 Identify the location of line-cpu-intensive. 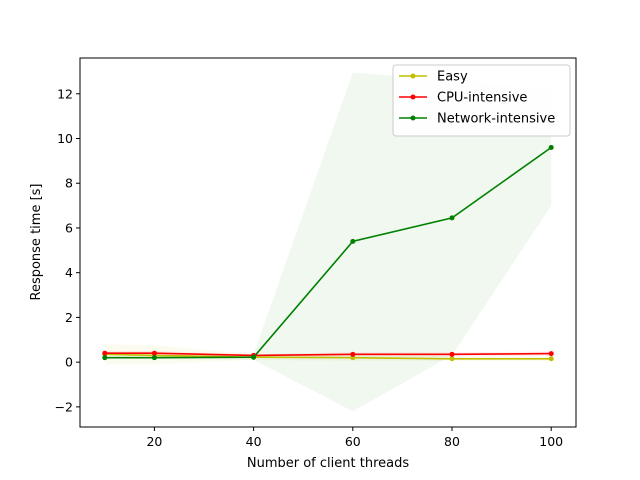
(328, 354).